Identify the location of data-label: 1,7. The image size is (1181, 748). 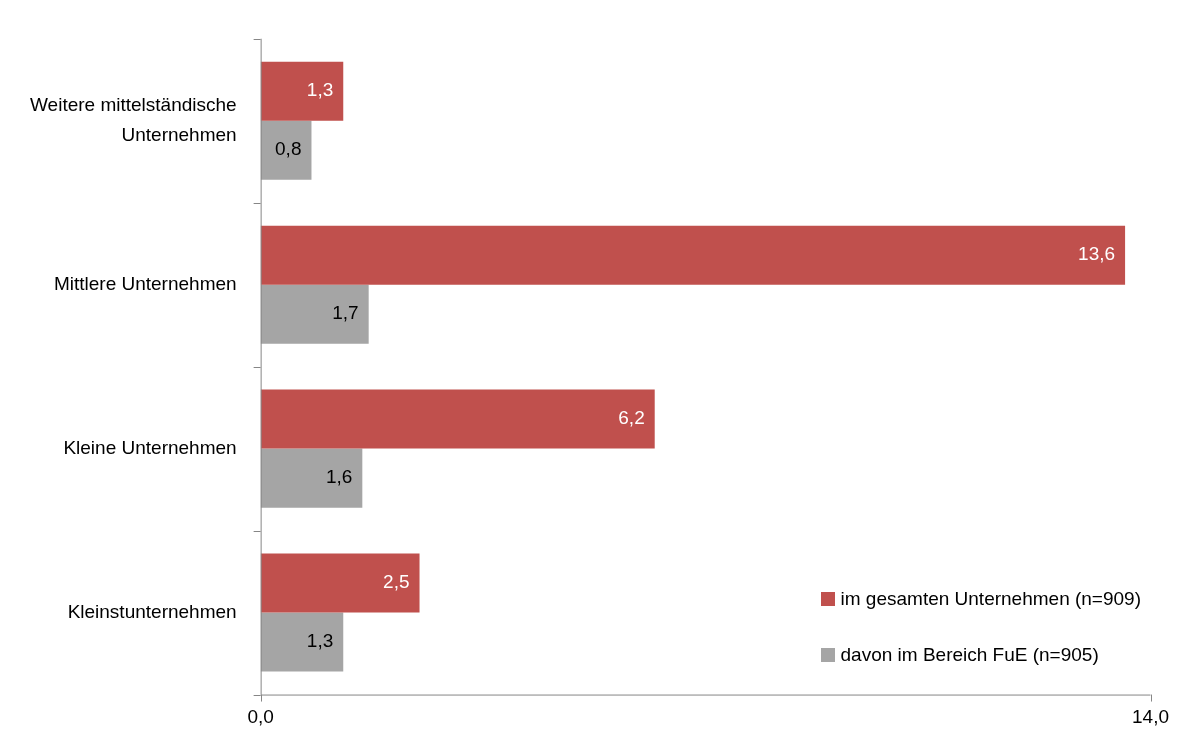
(345, 313).